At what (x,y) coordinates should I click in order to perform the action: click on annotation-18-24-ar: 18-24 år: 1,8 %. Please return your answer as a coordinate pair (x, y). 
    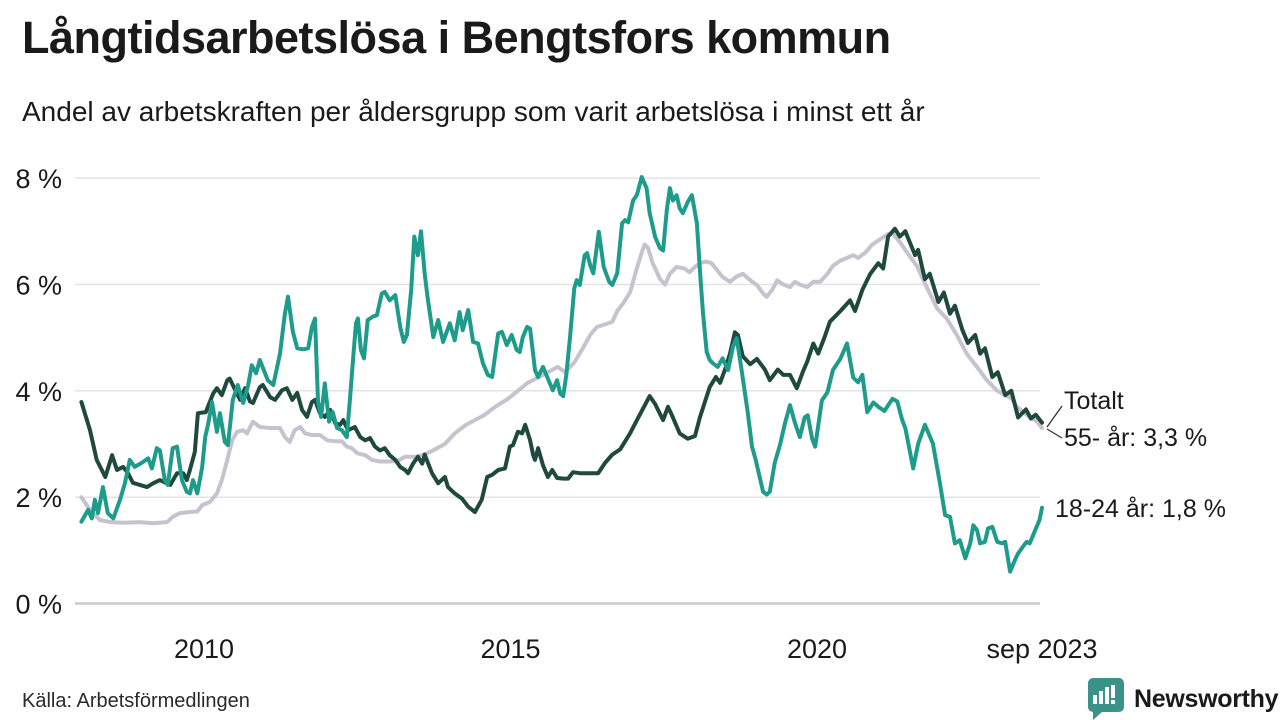
    Looking at the image, I should click on (1140, 509).